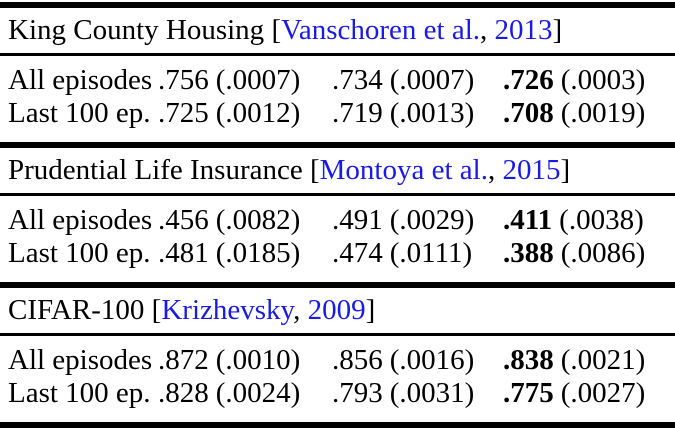  What do you see at coordinates (357, 393) in the screenshot?
I see `metric-value: .793` at bounding box center [357, 393].